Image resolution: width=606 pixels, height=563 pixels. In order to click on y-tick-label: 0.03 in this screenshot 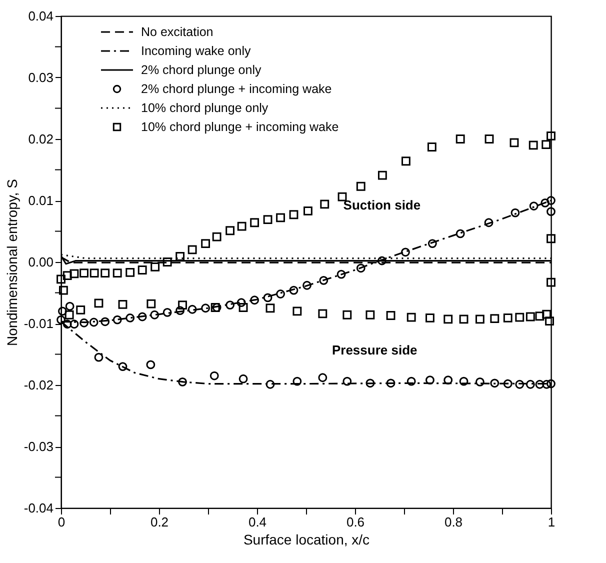, I will do `click(41, 77)`.